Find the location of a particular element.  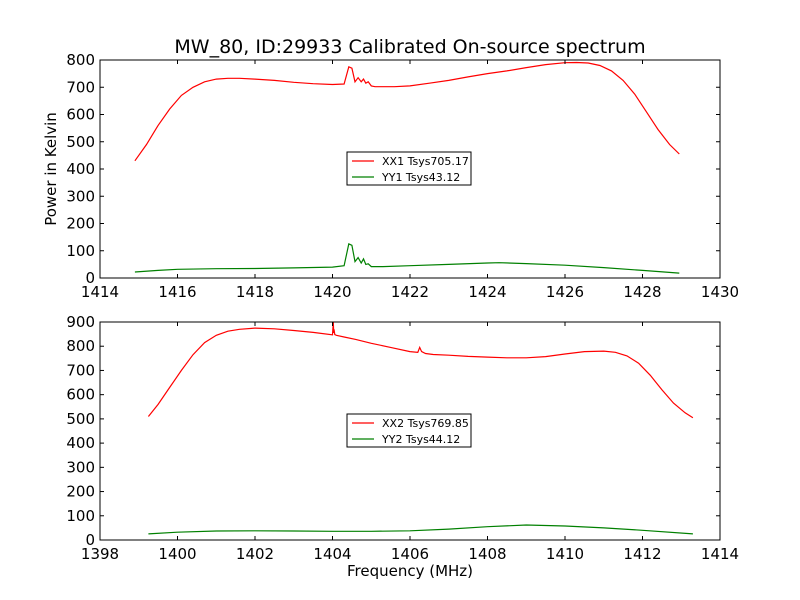

legend: XX2 Tsys769.85 YY2 Tsys44.12 is located at coordinates (409, 430).